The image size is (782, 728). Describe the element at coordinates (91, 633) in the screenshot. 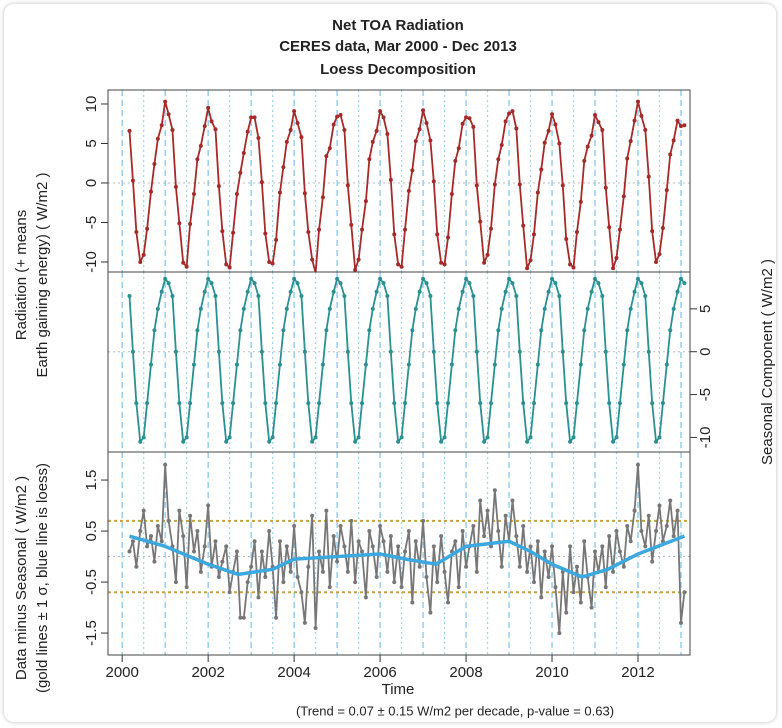

I see `y-tick-label: -1.5` at that location.